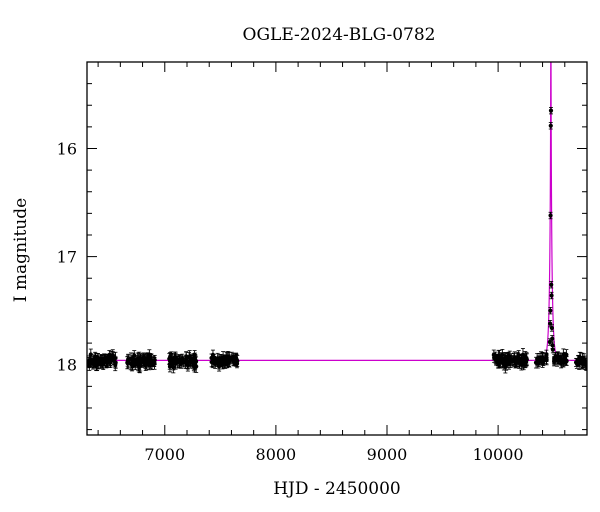 The width and height of the screenshot is (600, 512). What do you see at coordinates (67, 148) in the screenshot?
I see `y-tick-label: 16` at bounding box center [67, 148].